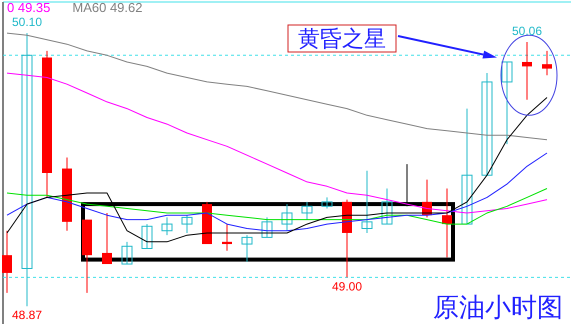 This screenshot has width=571, height=324. What do you see at coordinates (527, 31) in the screenshot?
I see `annotation: 50.06` at bounding box center [527, 31].